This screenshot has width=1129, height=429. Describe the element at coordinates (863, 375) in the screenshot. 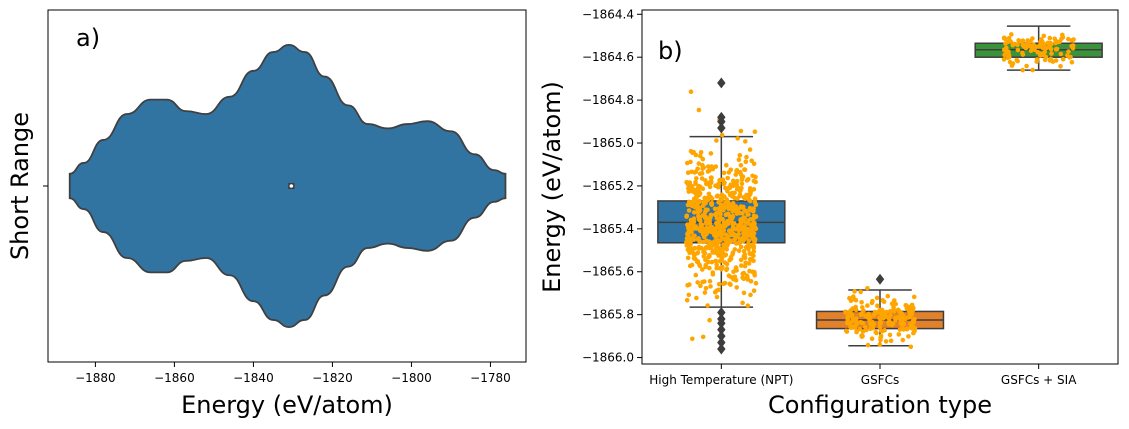

I see `panel-b-x-ticks: High Temperature (NPT) GSFCs GSFCs + SIA` at that location.